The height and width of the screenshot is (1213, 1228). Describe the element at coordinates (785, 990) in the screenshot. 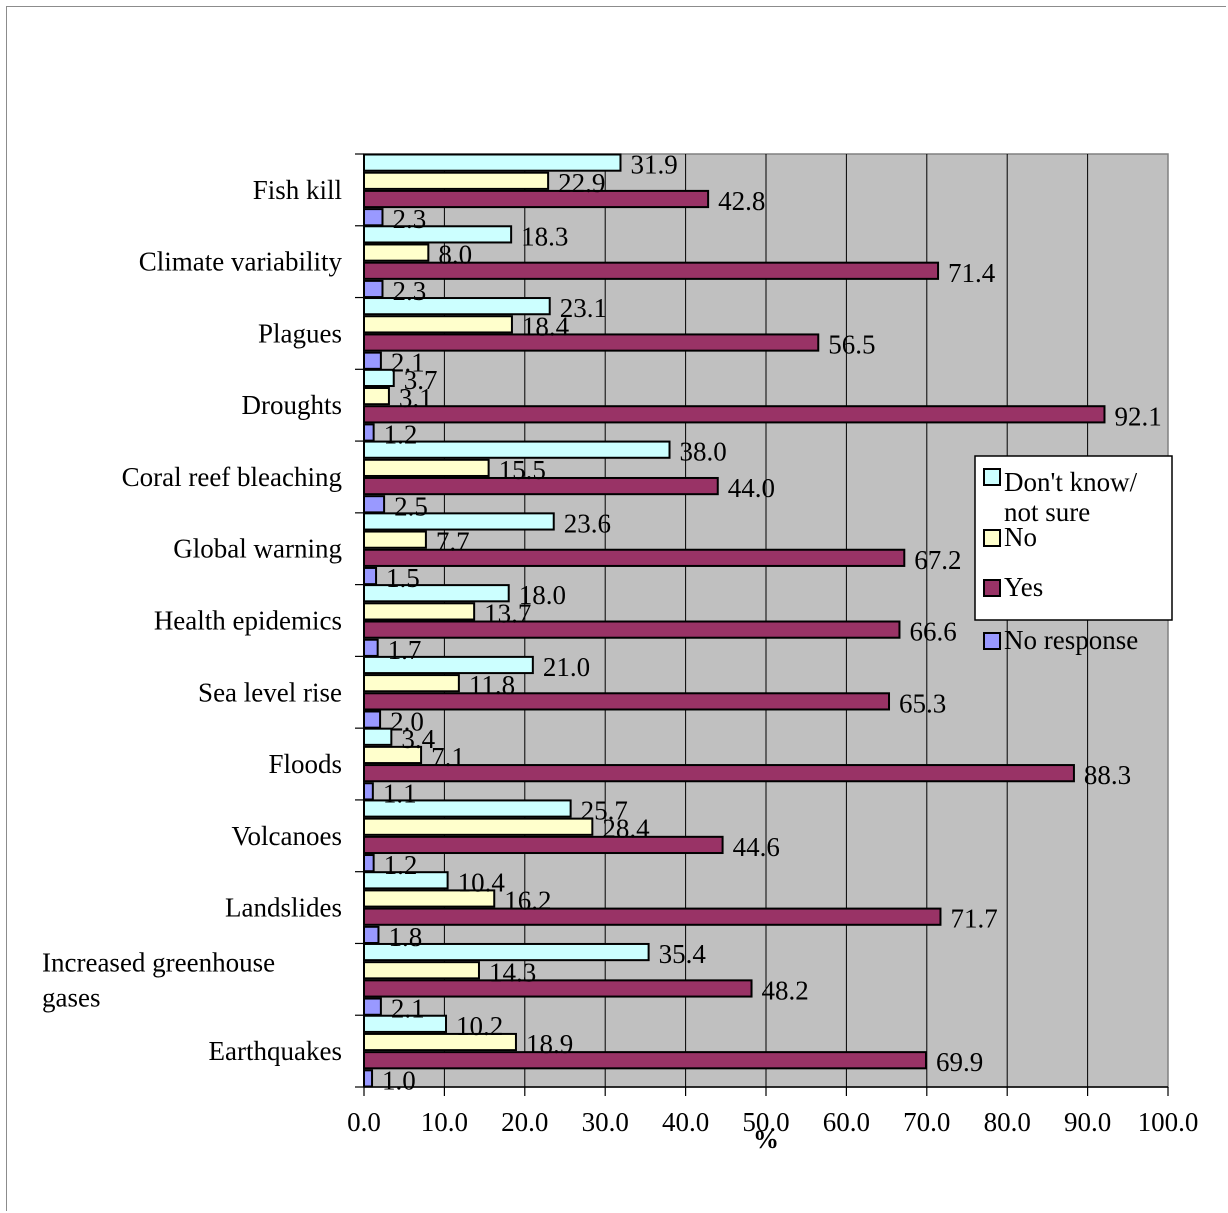

I see `data-label-yes: 48.2` at that location.